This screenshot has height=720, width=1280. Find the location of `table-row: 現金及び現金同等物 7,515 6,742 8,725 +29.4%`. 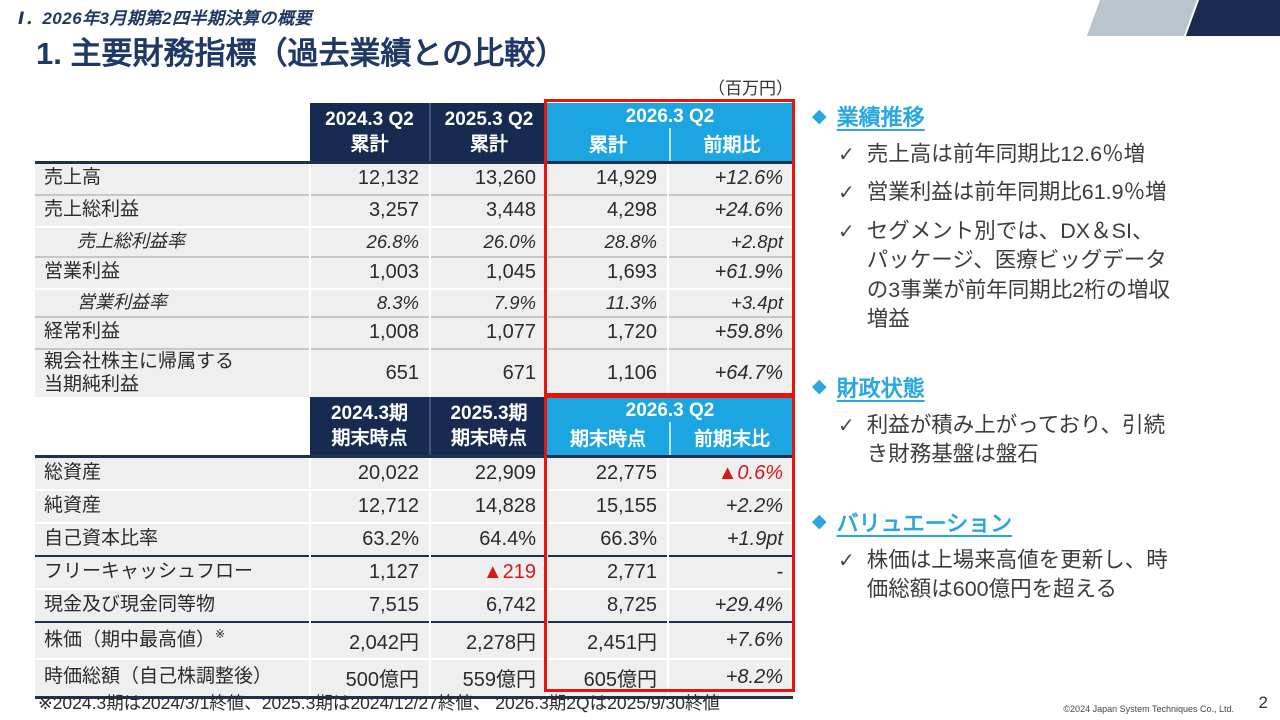

table-row: 現金及び現金同等物 7,515 6,742 8,725 +29.4% is located at coordinates (414, 604).